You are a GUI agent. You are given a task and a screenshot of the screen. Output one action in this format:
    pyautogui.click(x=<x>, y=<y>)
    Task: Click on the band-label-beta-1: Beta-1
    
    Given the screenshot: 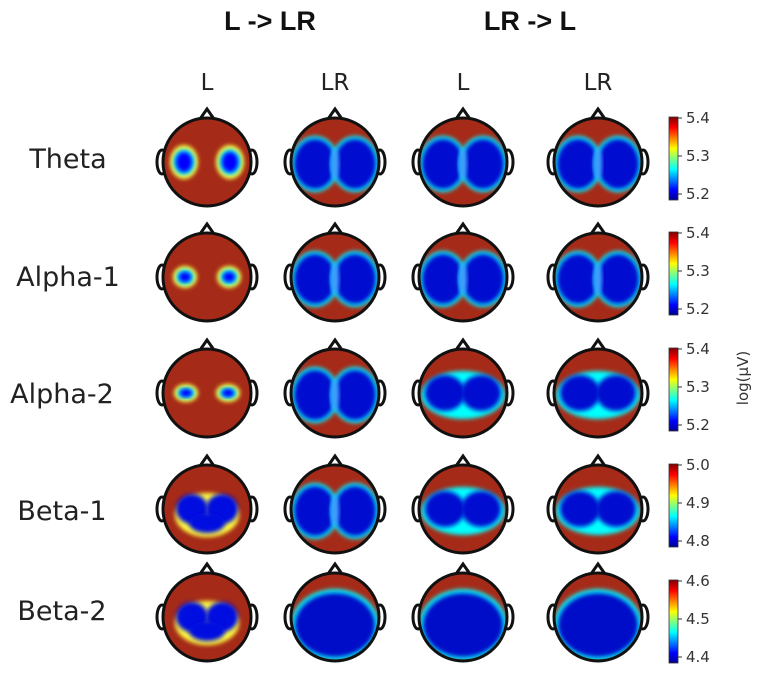 What is the action you would take?
    pyautogui.click(x=61, y=511)
    